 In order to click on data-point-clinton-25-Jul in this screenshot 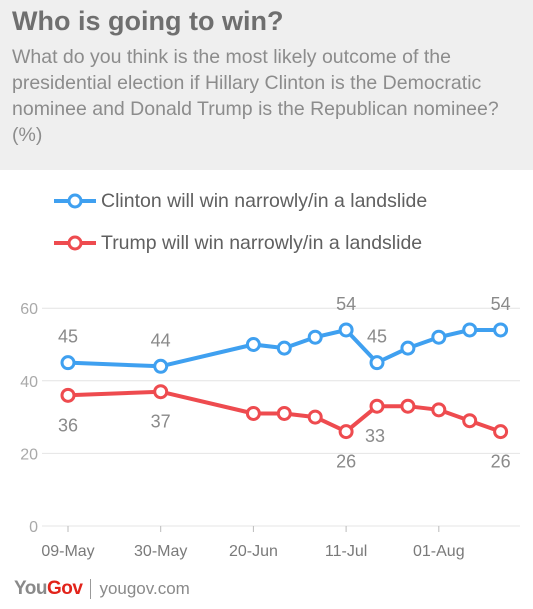, I will do `click(408, 348)`.